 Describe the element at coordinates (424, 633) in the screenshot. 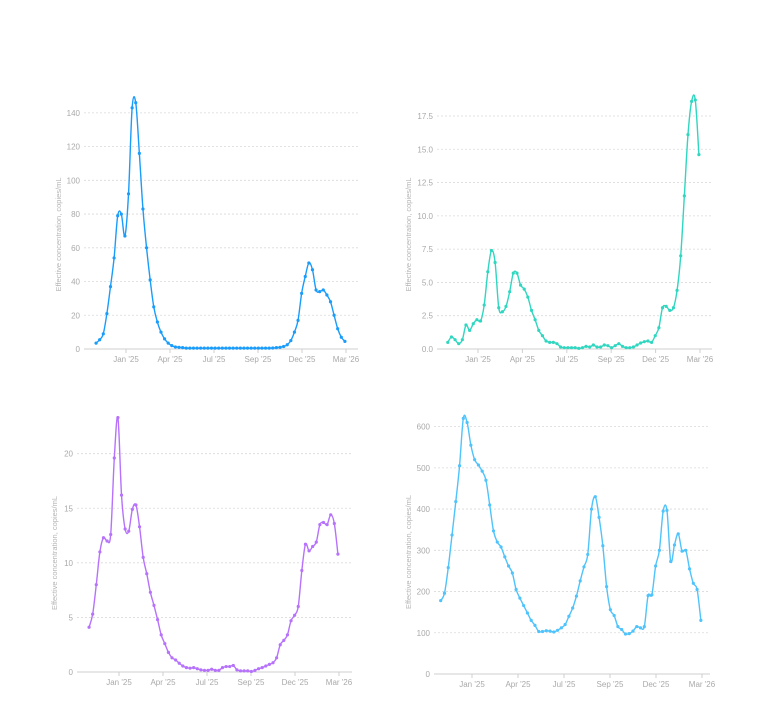

I see `y-tick-label: 100` at that location.